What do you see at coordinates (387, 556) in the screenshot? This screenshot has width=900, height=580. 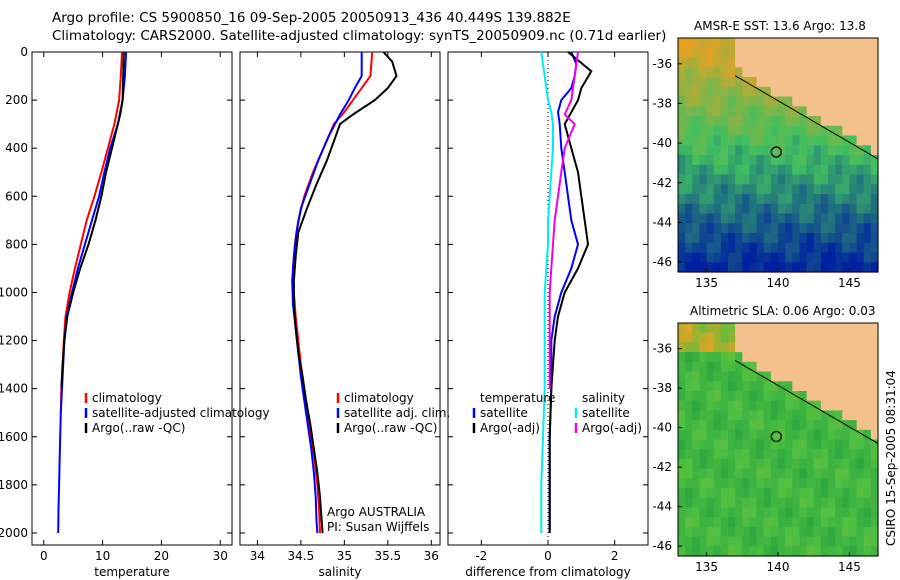 I see `x-tick-label: 35.5` at bounding box center [387, 556].